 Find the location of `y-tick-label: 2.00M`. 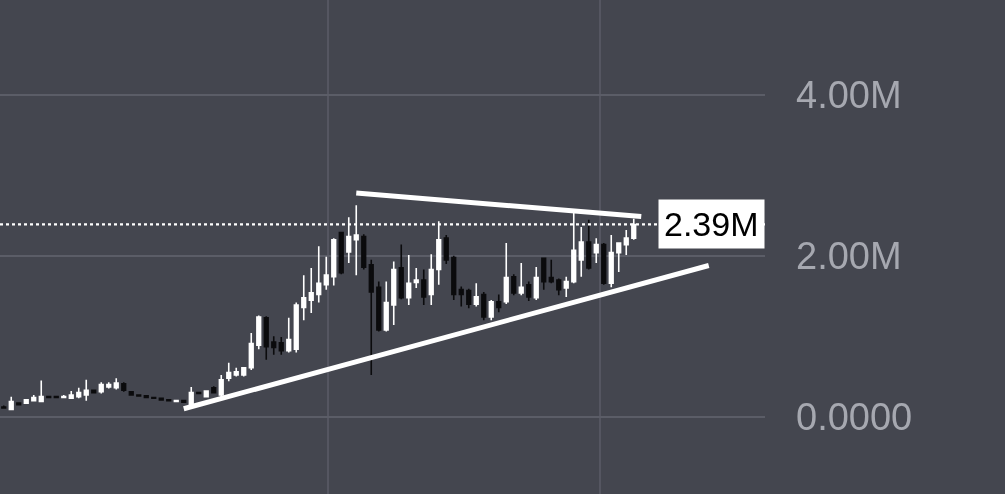

y-tick-label: 2.00M is located at coordinates (849, 256).